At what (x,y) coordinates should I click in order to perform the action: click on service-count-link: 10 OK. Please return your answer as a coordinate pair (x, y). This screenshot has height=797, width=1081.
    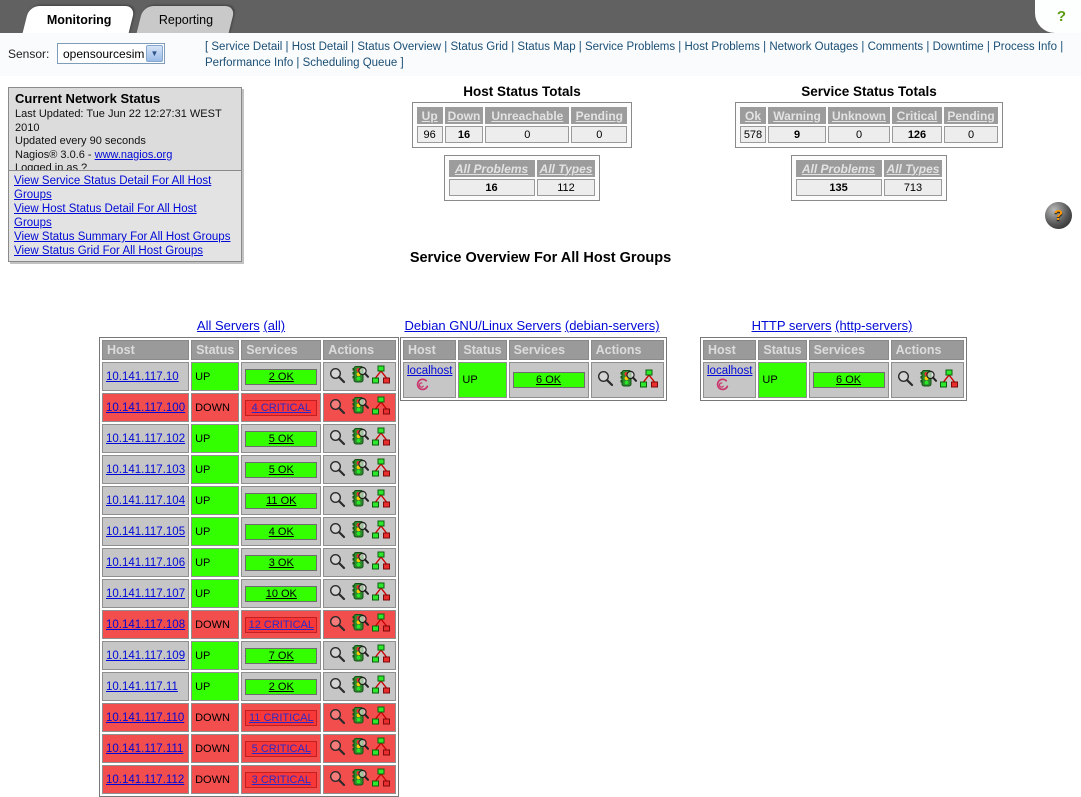
    Looking at the image, I should click on (281, 593).